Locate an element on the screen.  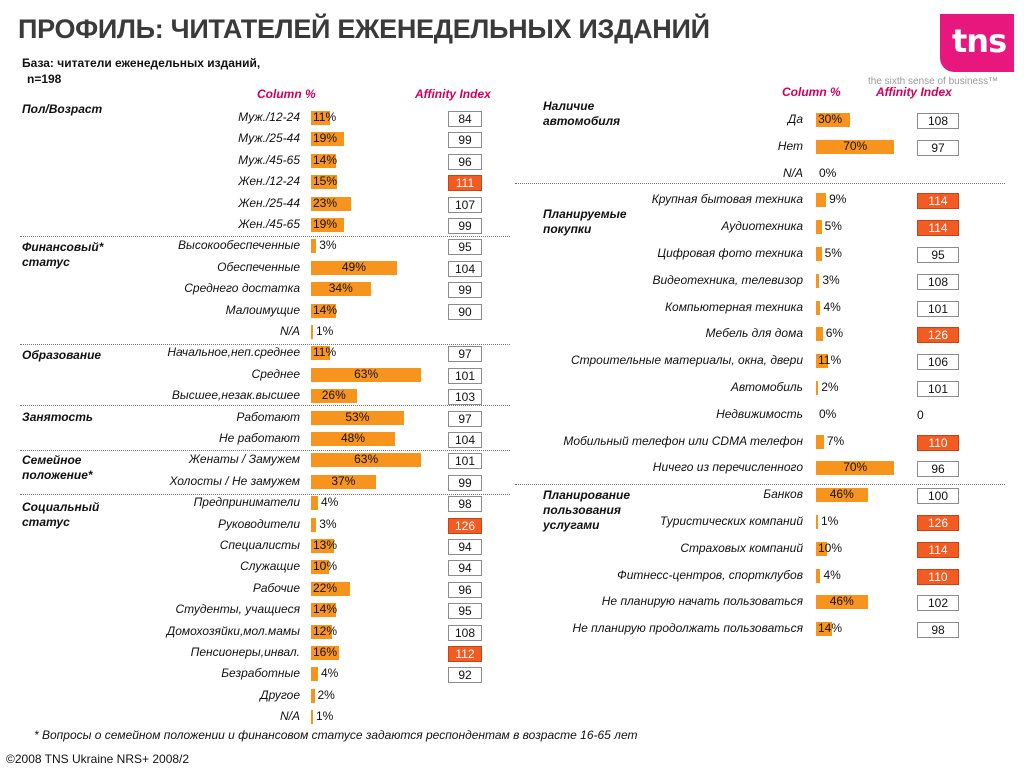
row-label: Женаты / Замужем is located at coordinates (244, 459).